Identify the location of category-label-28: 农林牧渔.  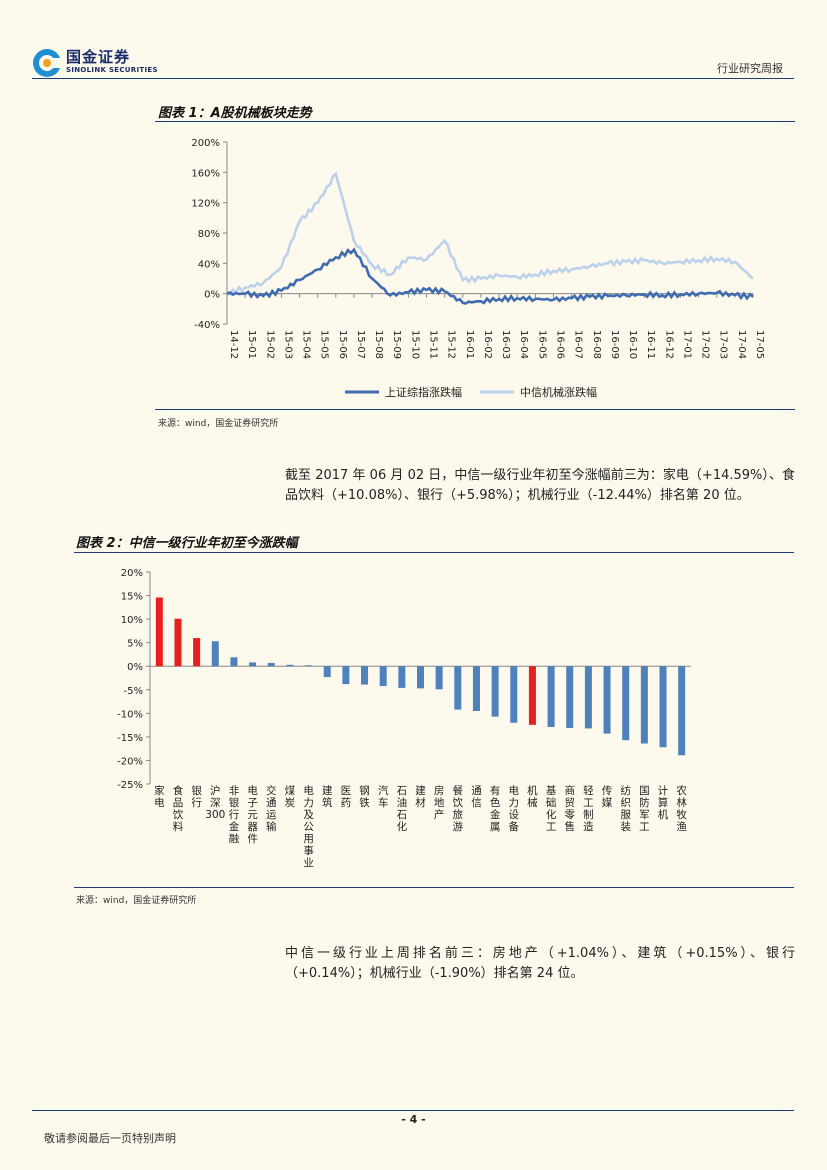
(681, 808).